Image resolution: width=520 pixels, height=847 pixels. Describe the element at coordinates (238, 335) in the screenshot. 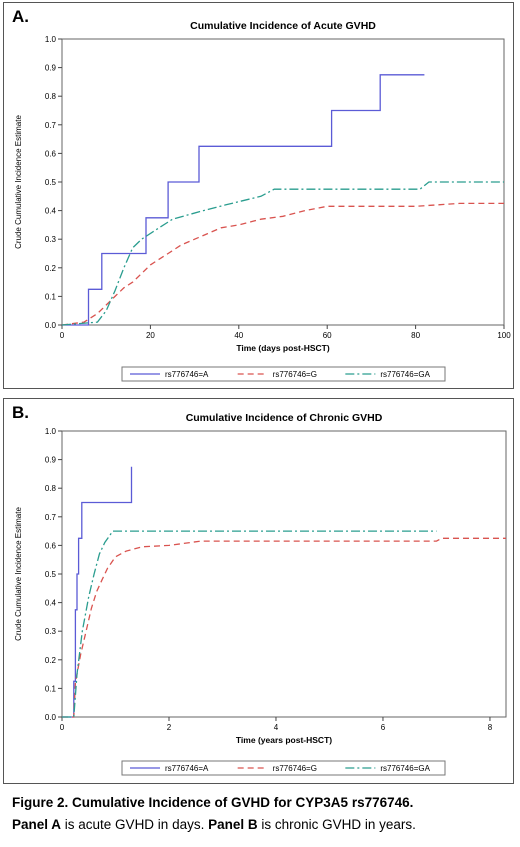

I see `x-tick-label: 40` at that location.